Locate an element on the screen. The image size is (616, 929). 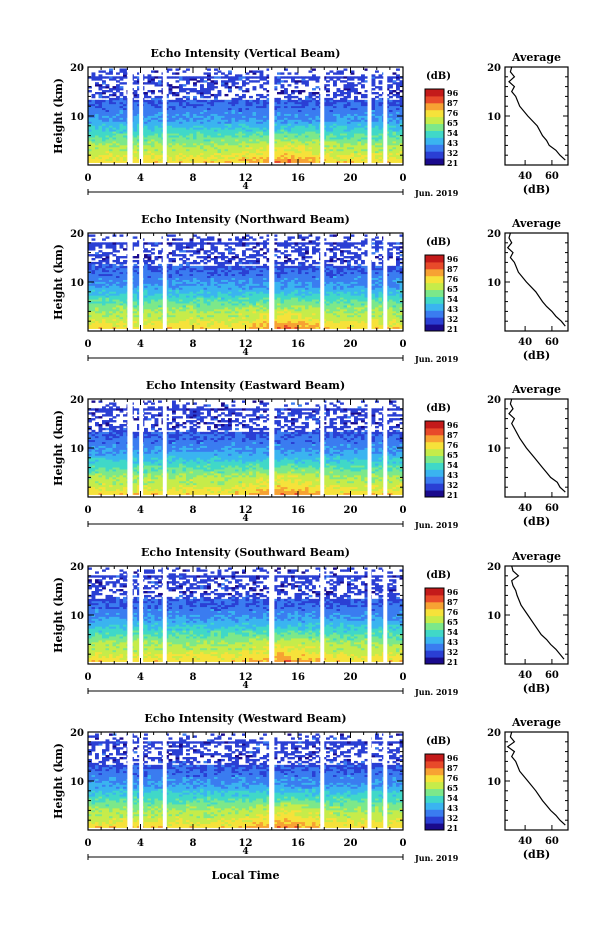
y-tick-label: 20 is located at coordinates (77, 68).